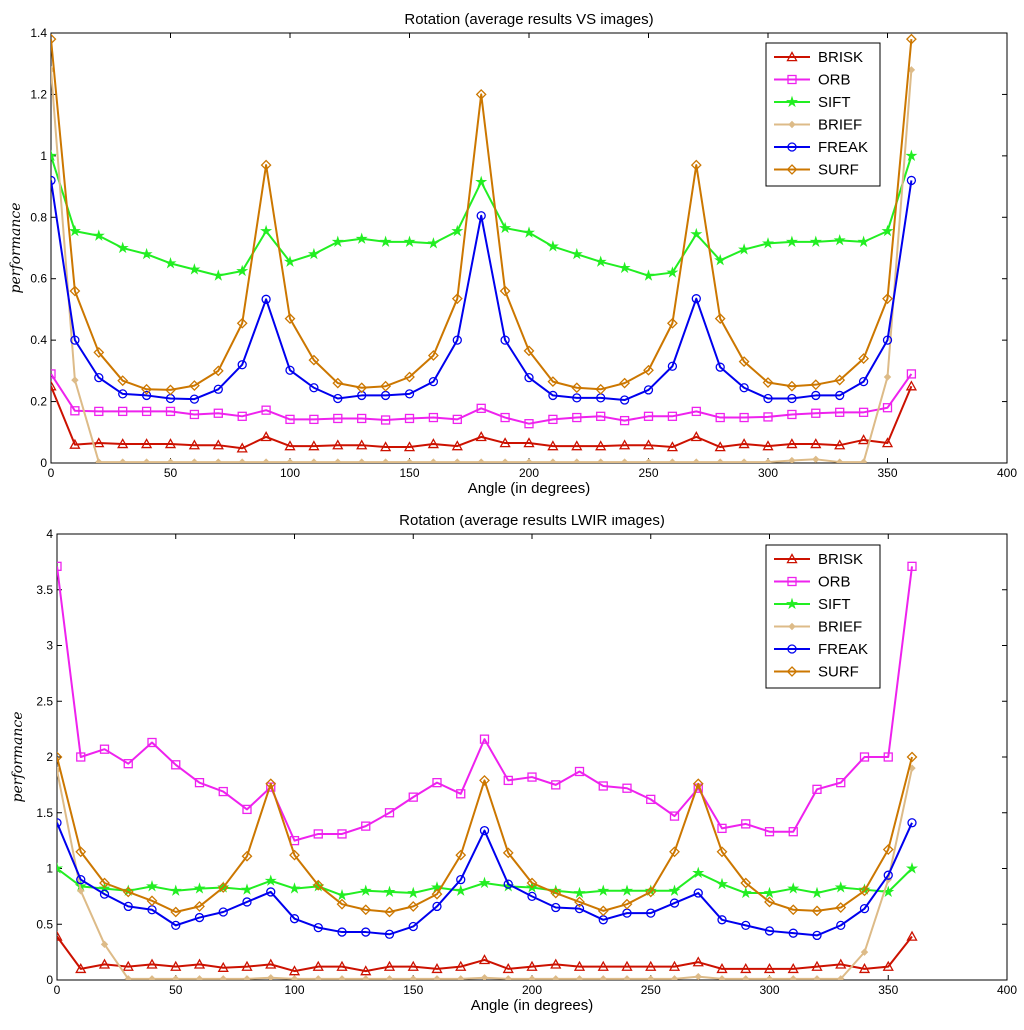 The image size is (1024, 1030). What do you see at coordinates (888, 990) in the screenshot?
I see `x-tick-label: 350` at bounding box center [888, 990].